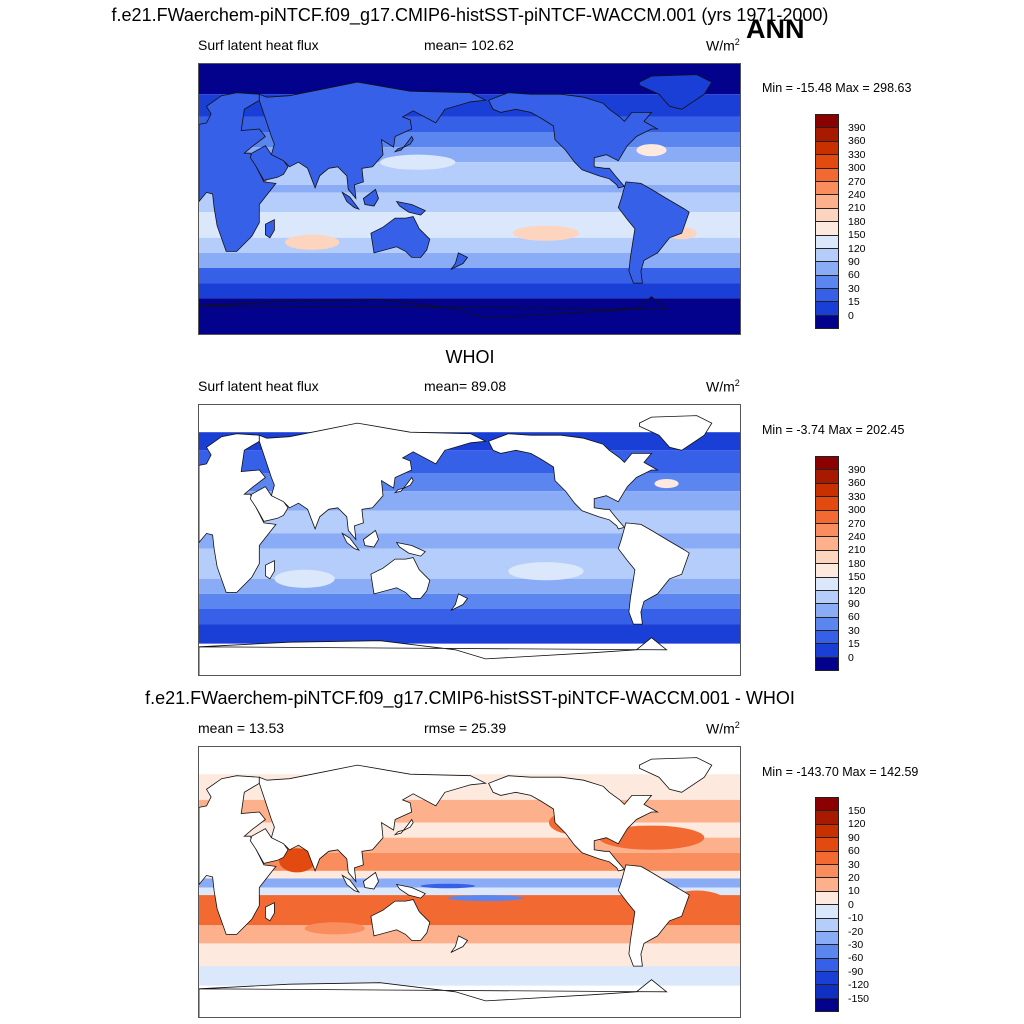 Image resolution: width=1024 pixels, height=1024 pixels. Describe the element at coordinates (840, 772) in the screenshot. I see `panel3-minmax: Min = -143.70 Max = 142.59` at that location.